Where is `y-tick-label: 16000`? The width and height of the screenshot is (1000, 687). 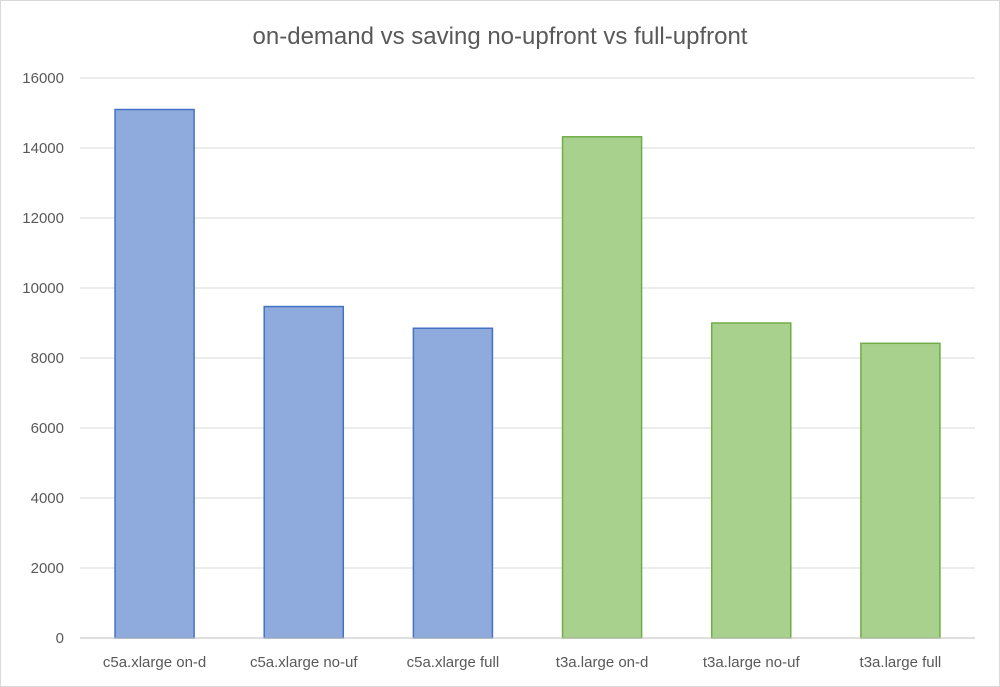 y-tick-label: 16000 is located at coordinates (43, 78).